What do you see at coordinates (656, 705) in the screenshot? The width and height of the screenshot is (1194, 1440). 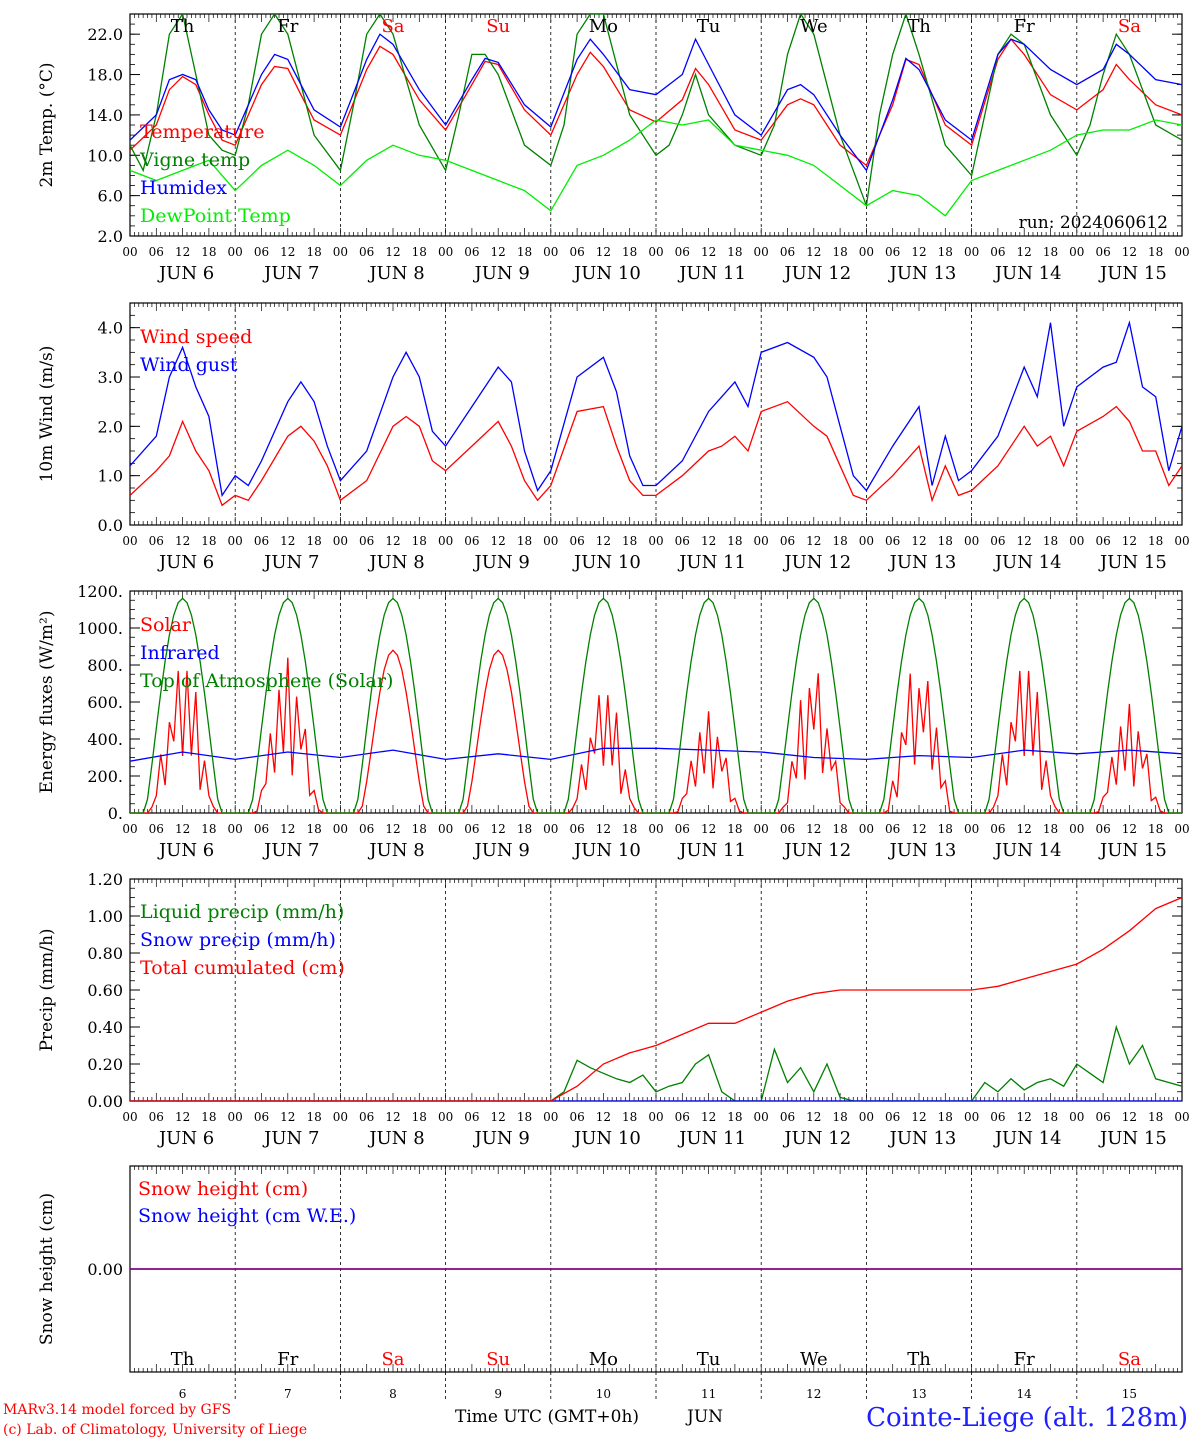 I see `series-line-top-of-atmosphere-solar-` at bounding box center [656, 705].